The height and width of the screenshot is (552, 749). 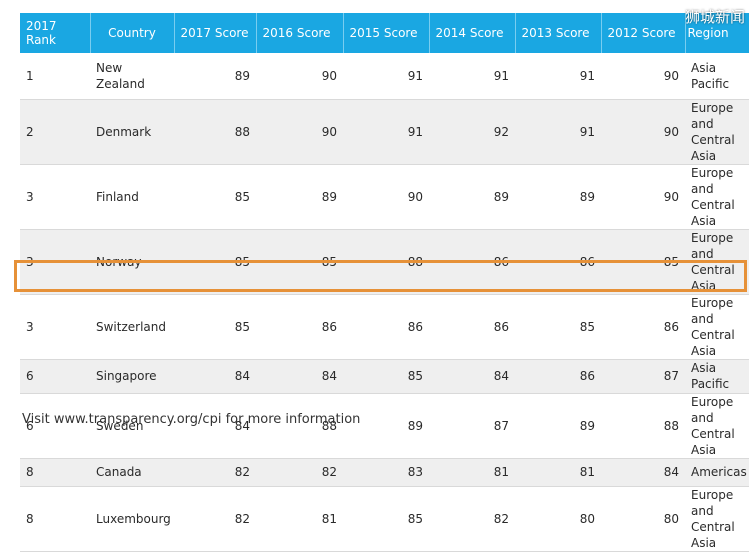 What do you see at coordinates (132, 376) in the screenshot?
I see `cell-country: Singapore` at bounding box center [132, 376].